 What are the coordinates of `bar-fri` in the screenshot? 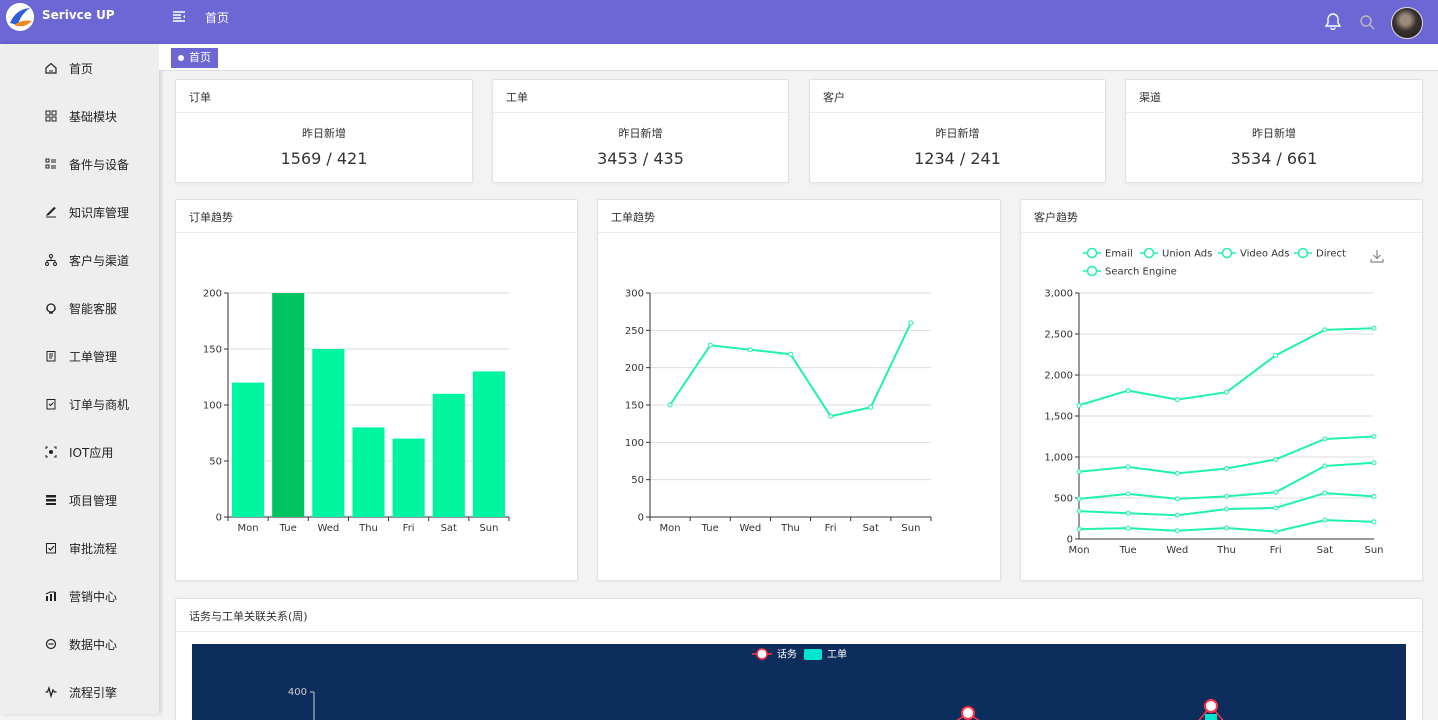 It's located at (408, 477).